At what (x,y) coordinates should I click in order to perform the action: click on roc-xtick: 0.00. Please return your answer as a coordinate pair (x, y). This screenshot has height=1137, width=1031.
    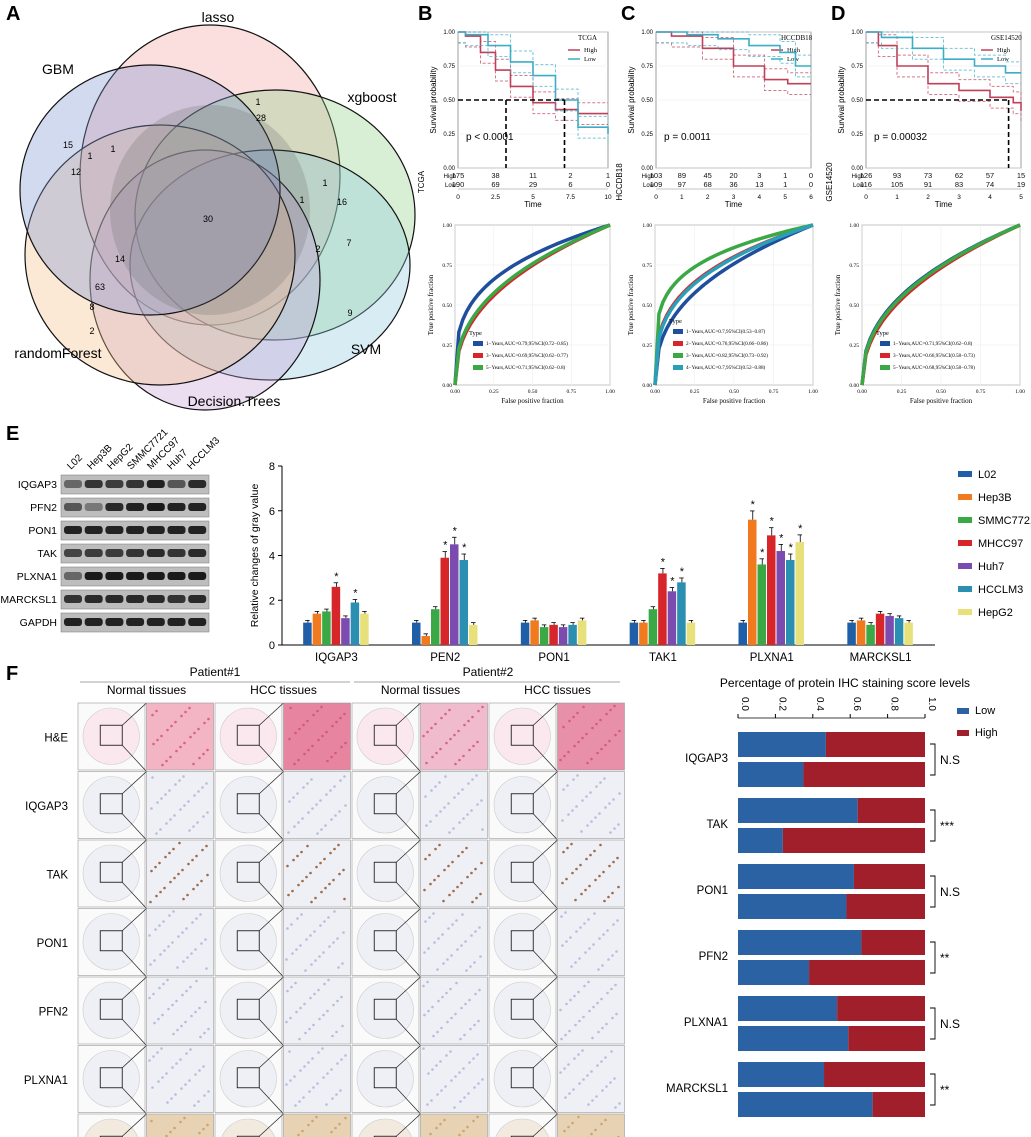
    Looking at the image, I should click on (862, 392).